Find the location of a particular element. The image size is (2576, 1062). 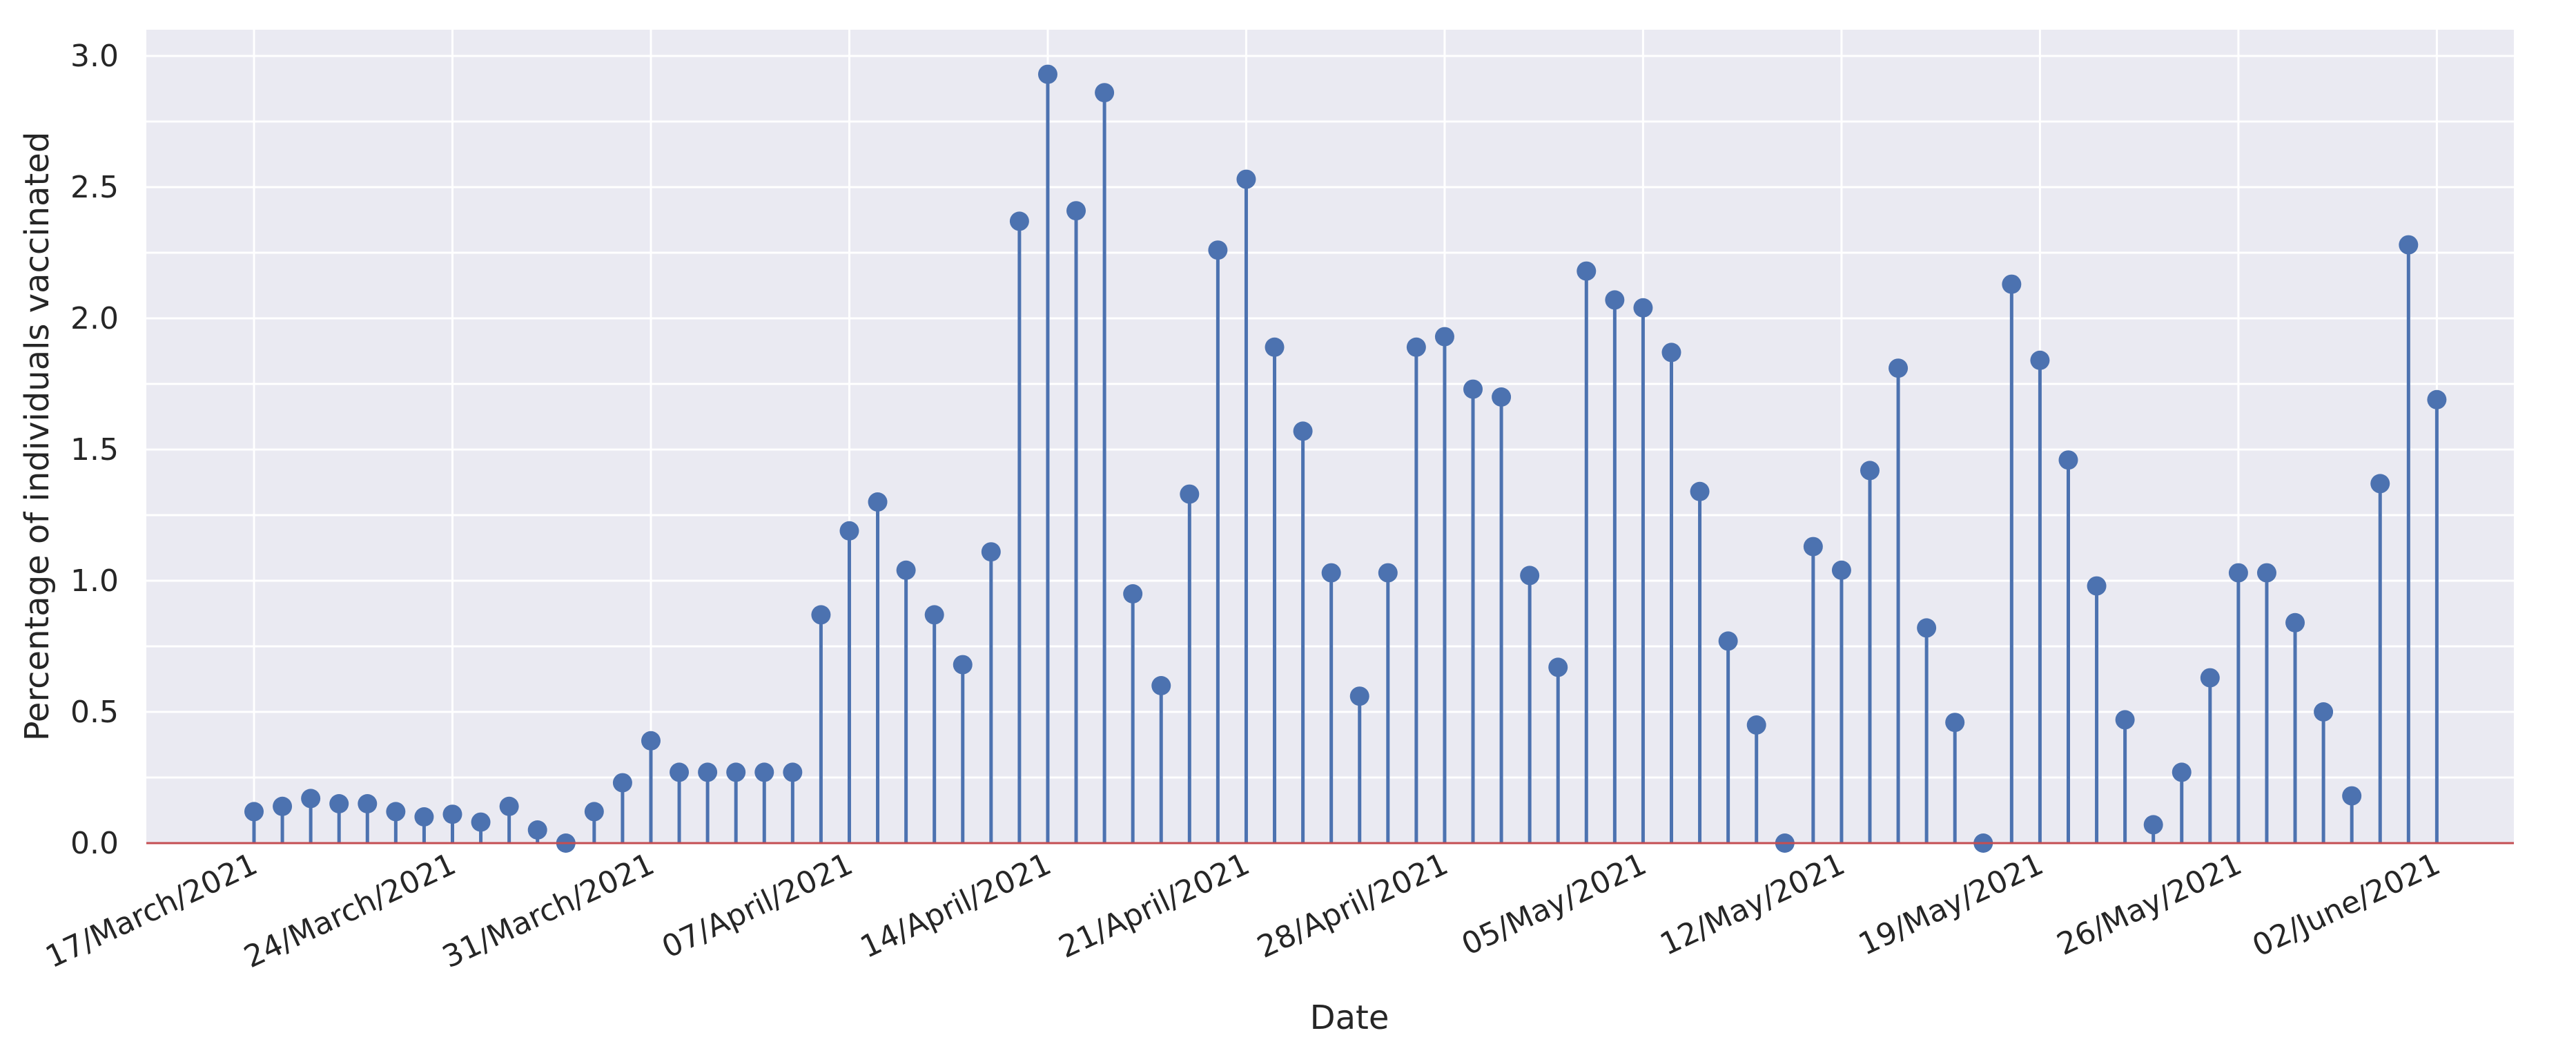

x-tick-label: 07/April/2021 is located at coordinates (757, 906).